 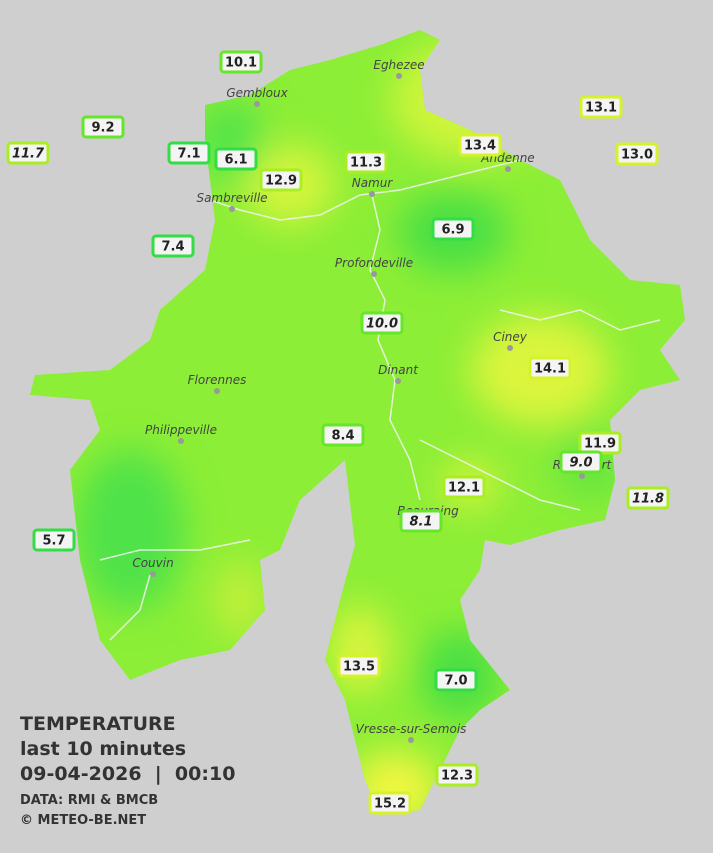 I want to click on city-label: Philippeville, so click(x=181, y=430).